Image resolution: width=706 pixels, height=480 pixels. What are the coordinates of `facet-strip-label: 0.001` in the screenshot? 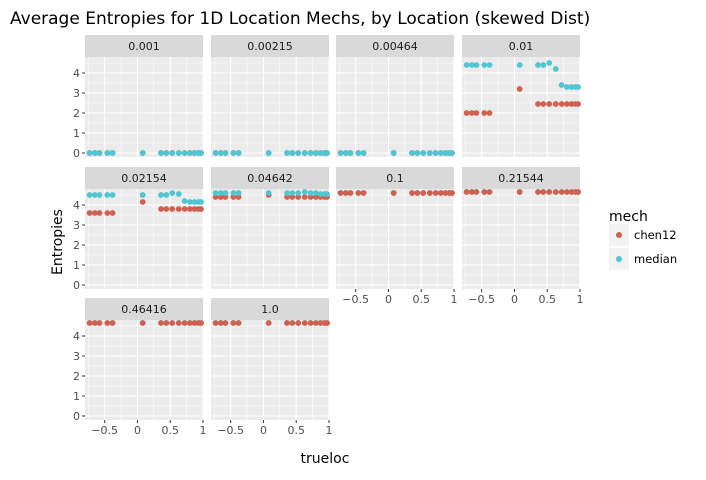 It's located at (144, 46).